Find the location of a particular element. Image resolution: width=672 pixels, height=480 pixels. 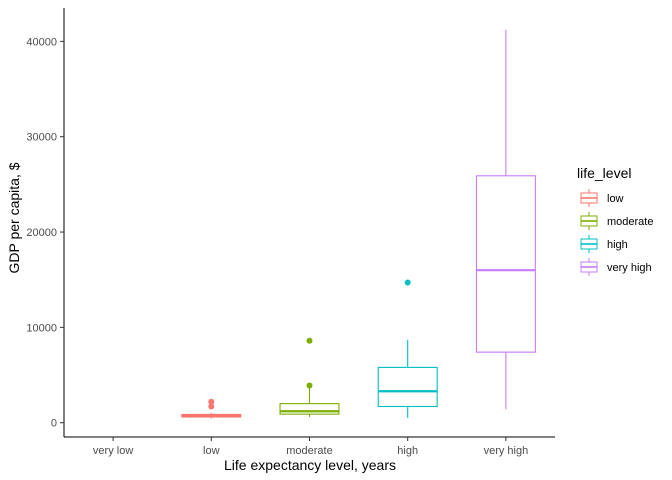

box-high is located at coordinates (407, 348).